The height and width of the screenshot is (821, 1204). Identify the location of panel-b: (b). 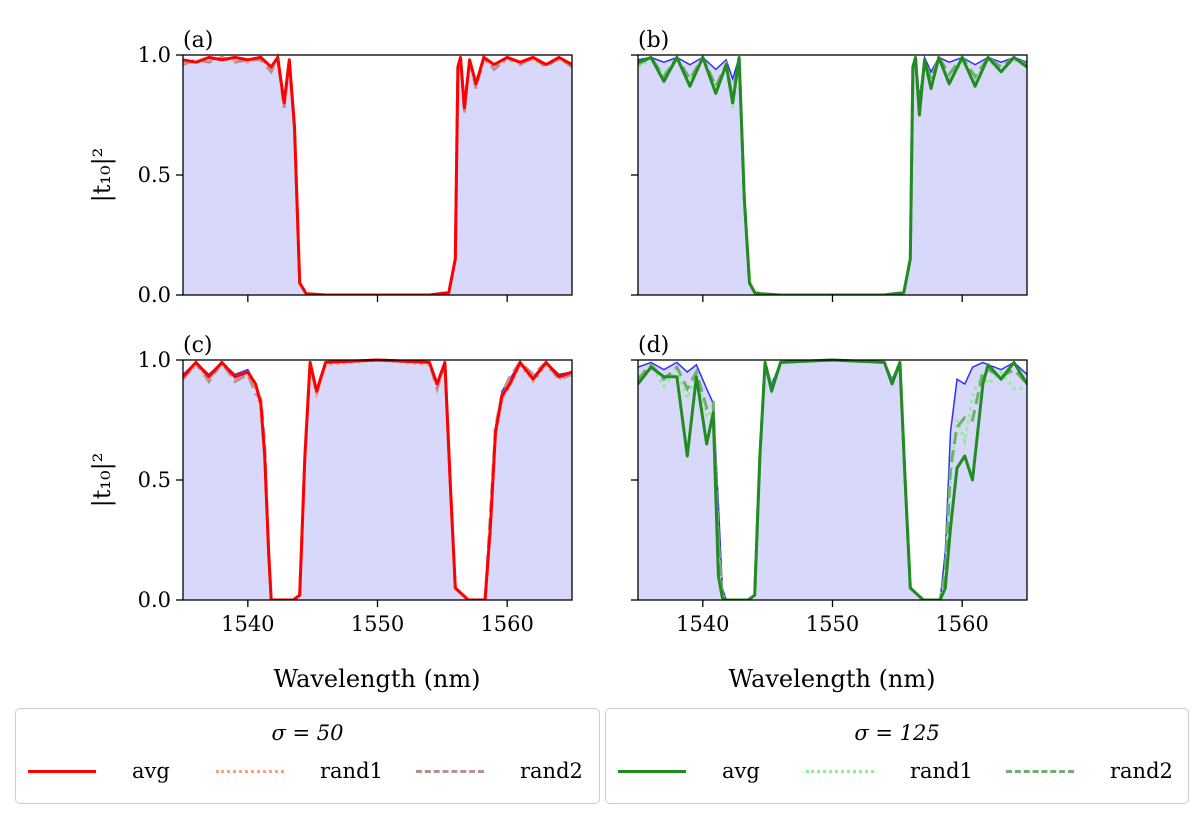
(829, 165).